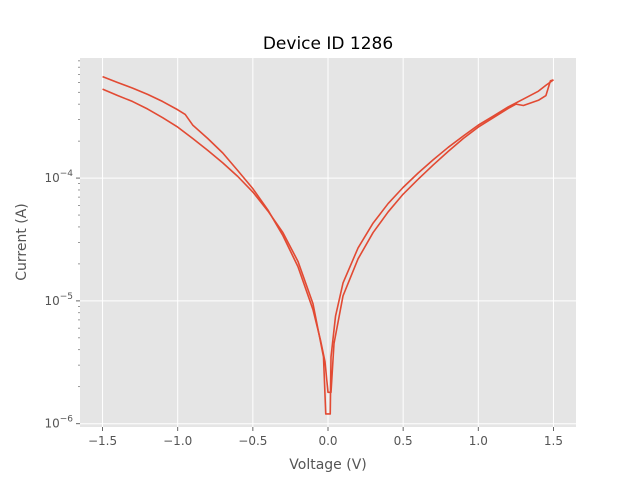 The height and width of the screenshot is (480, 640). Describe the element at coordinates (22, 242) in the screenshot. I see `y-axis-label: Current (A)` at that location.